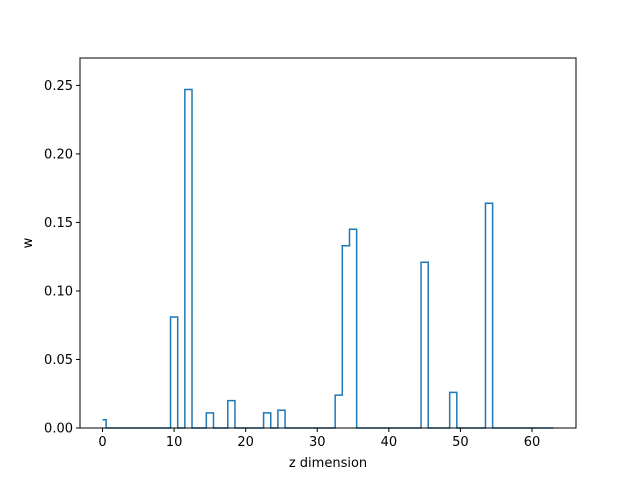 The height and width of the screenshot is (480, 640). What do you see at coordinates (174, 442) in the screenshot?
I see `x-tick-label: 10` at bounding box center [174, 442].